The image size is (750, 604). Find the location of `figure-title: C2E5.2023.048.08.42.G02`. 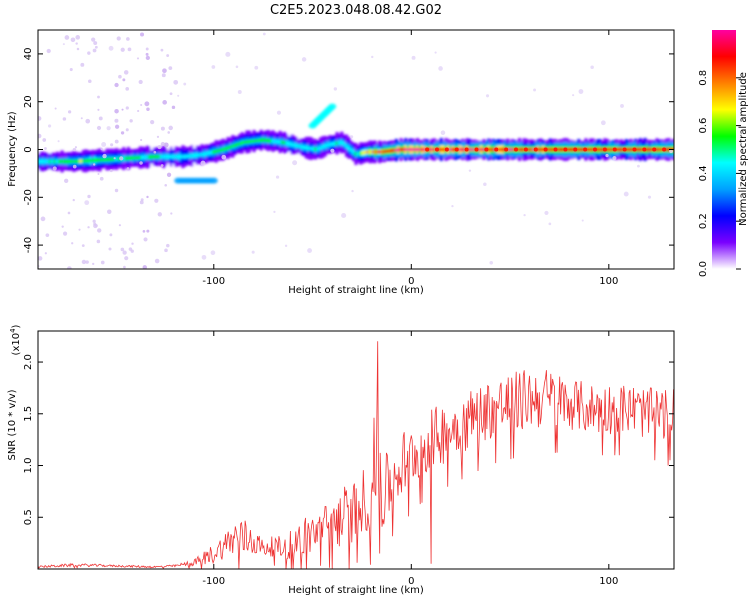

figure-title: C2E5.2023.048.08.42.G02 is located at coordinates (356, 10).